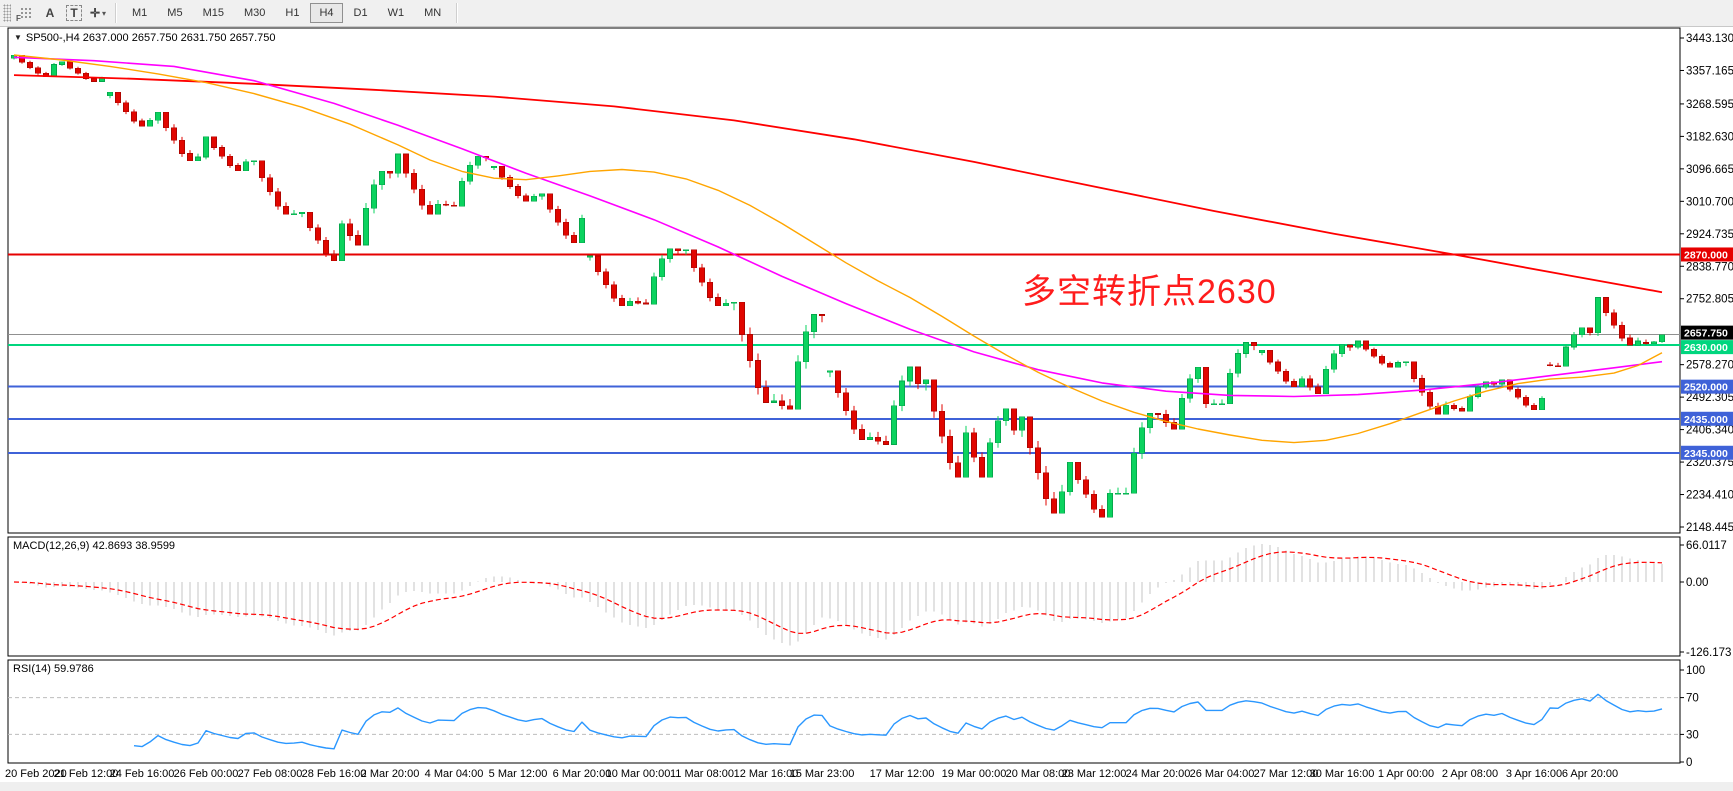 The height and width of the screenshot is (791, 1733). What do you see at coordinates (866, 786) in the screenshot?
I see `bottom-strip` at bounding box center [866, 786].